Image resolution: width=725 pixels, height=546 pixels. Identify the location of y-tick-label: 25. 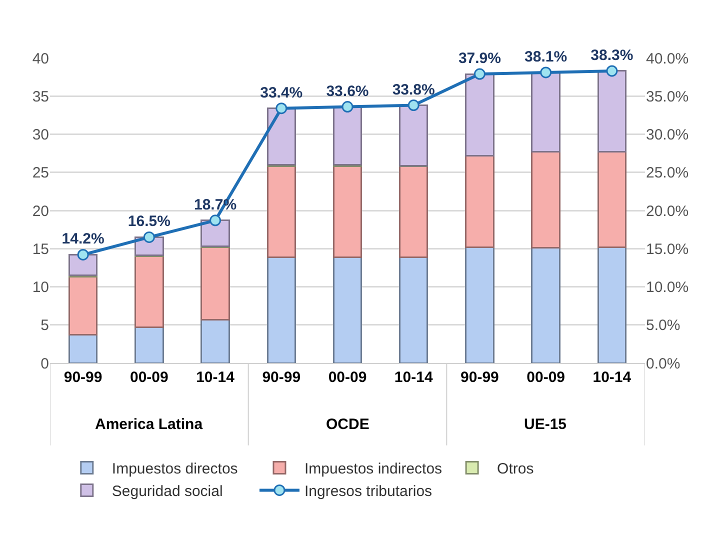
(40, 173).